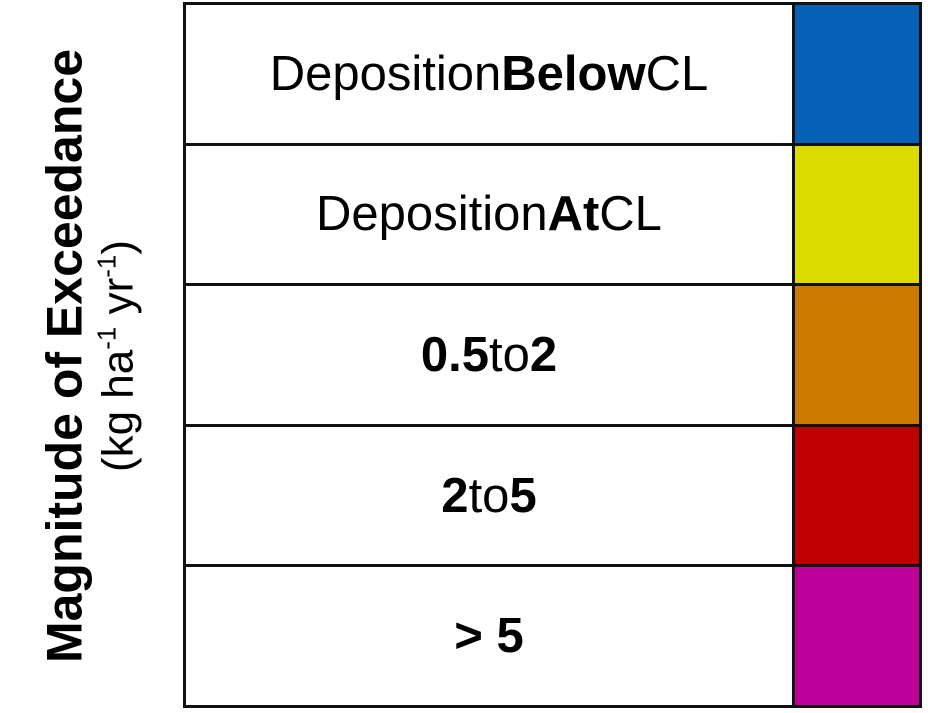 The height and width of the screenshot is (713, 928). I want to click on legend-label-part-bold: 5, so click(523, 495).